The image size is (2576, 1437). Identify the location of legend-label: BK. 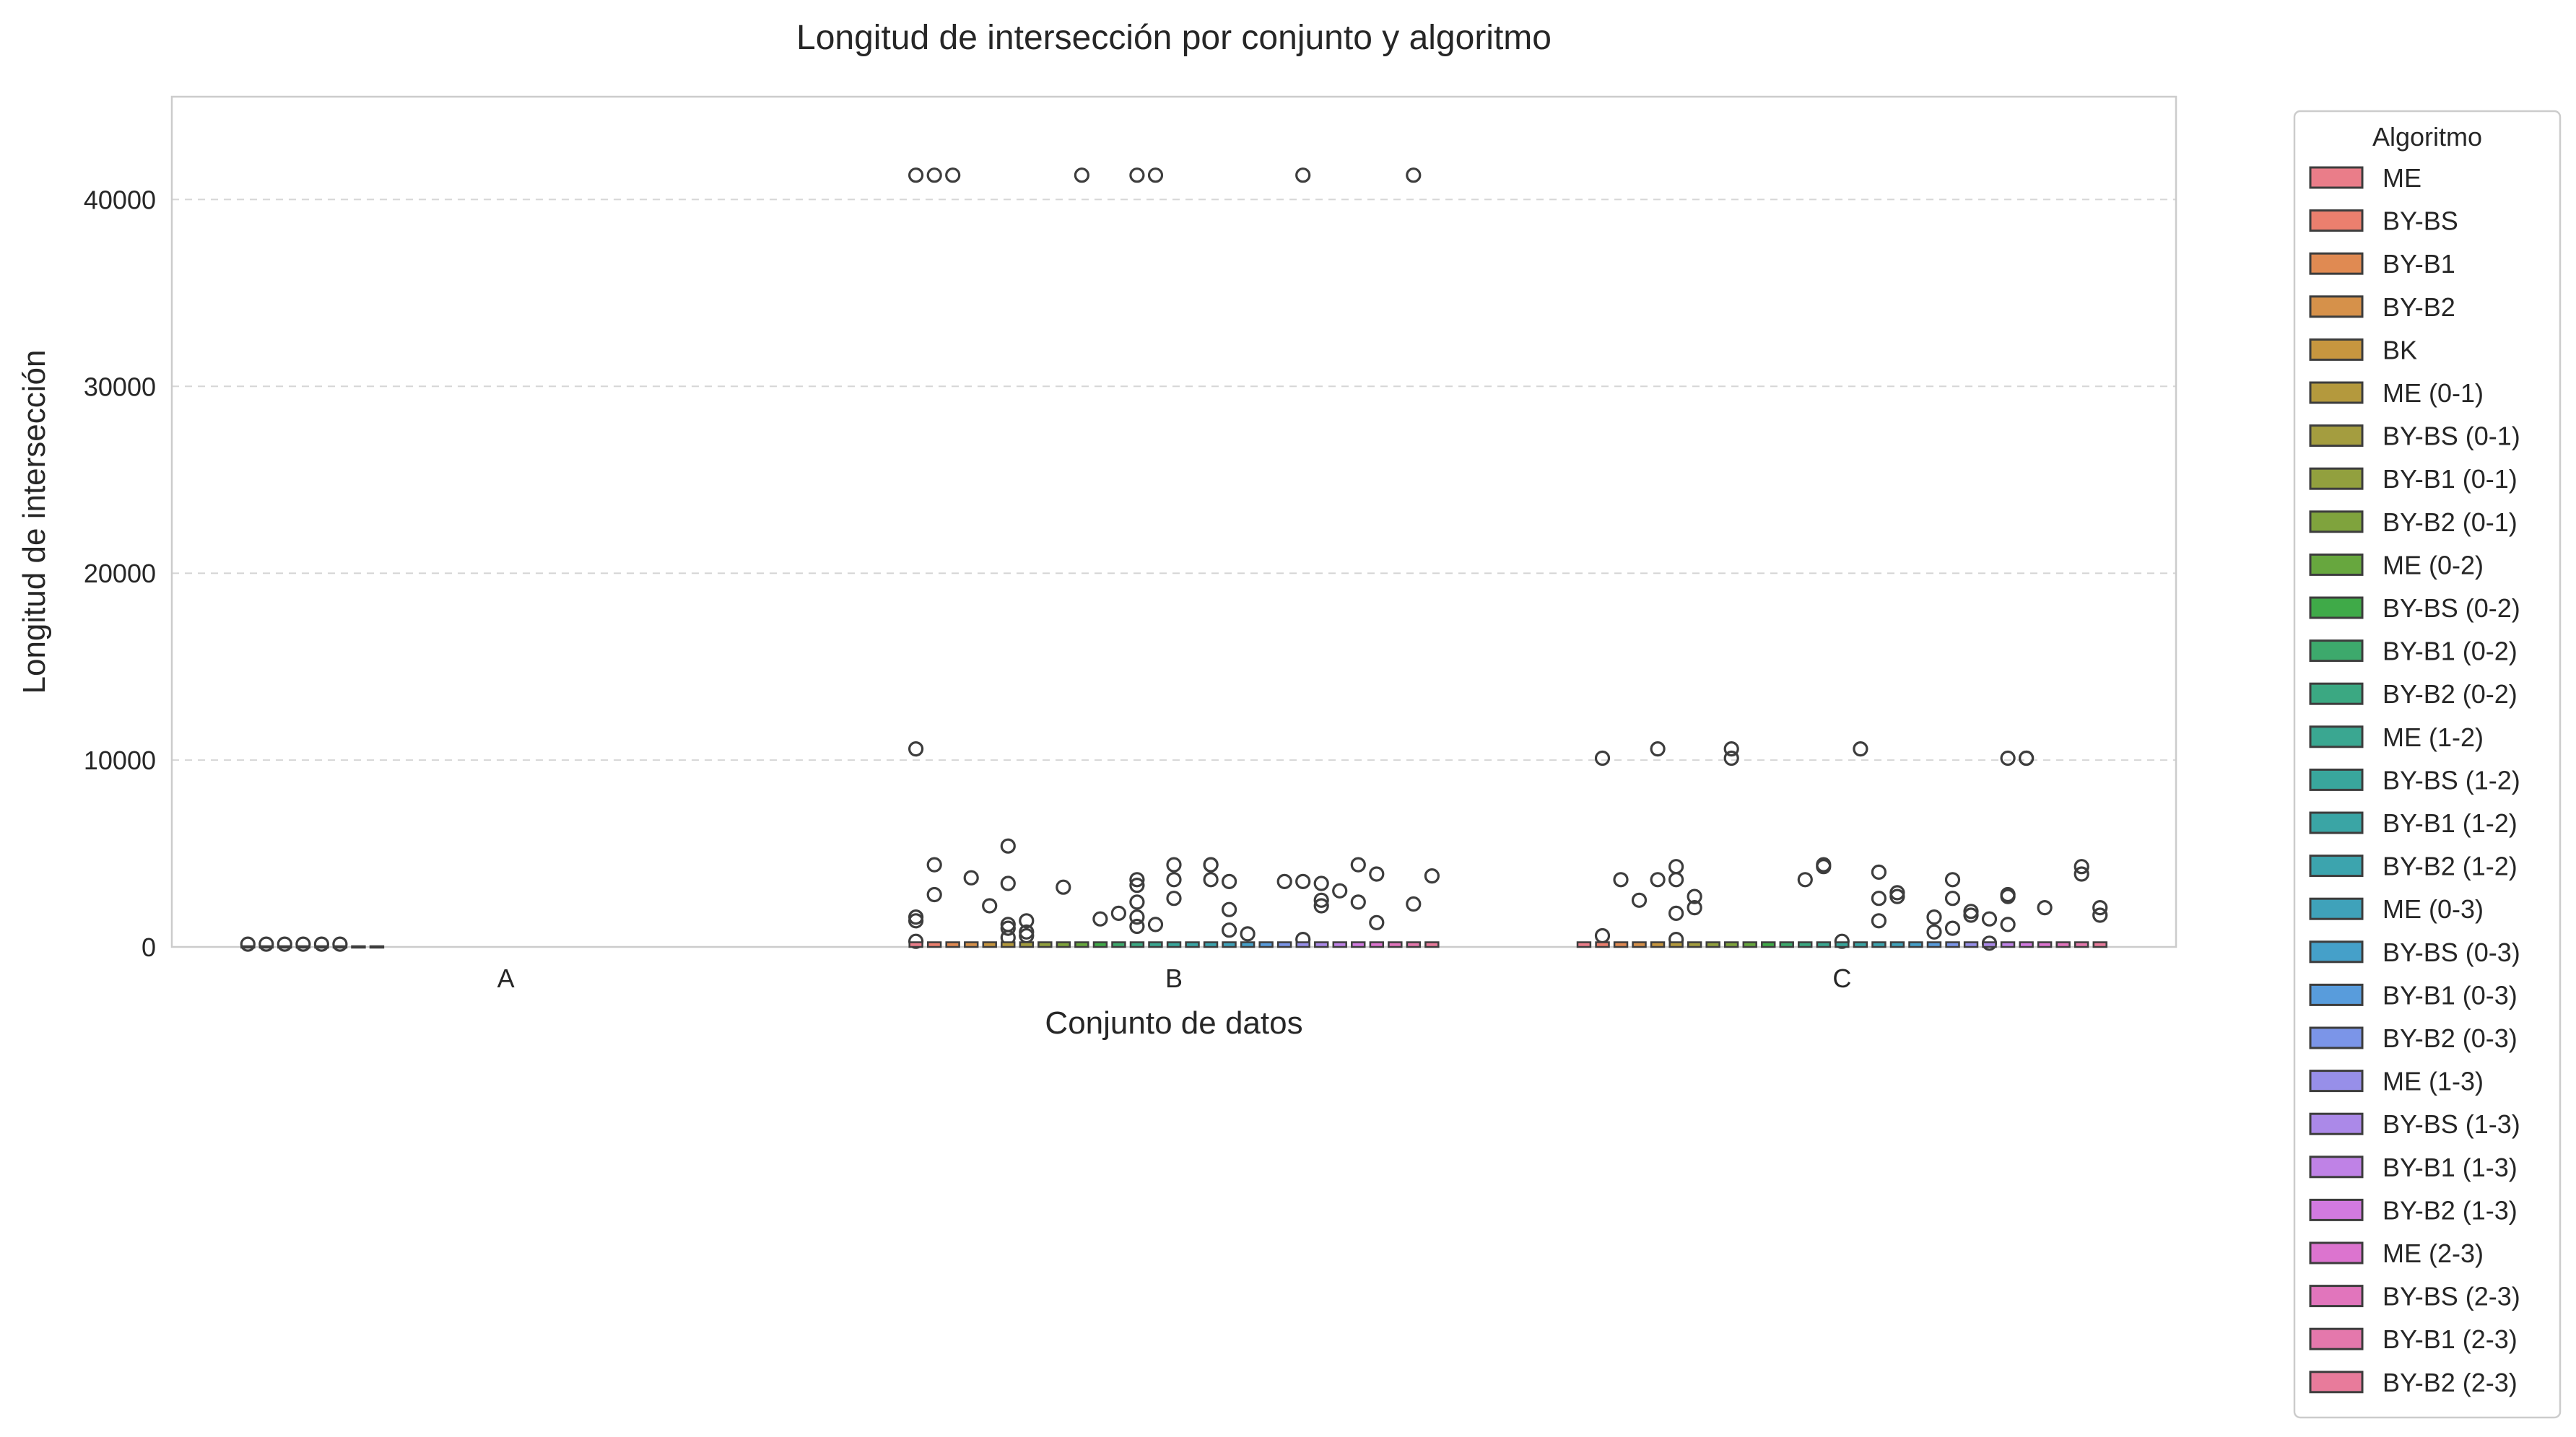
(2400, 349).